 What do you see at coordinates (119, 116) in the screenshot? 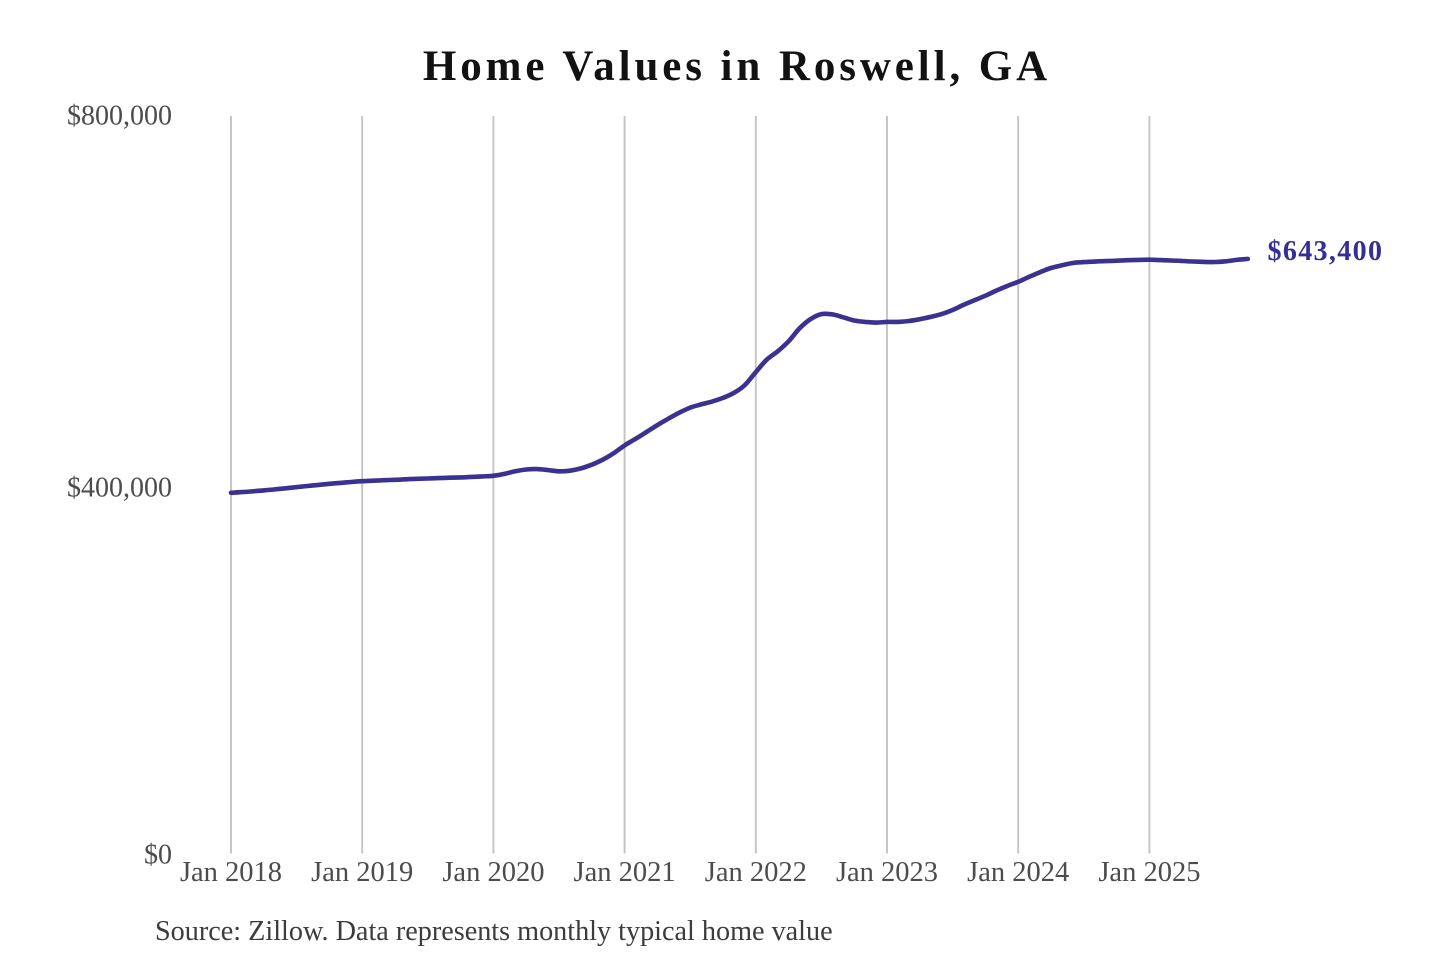
I see `svg-text: $800,000` at bounding box center [119, 116].